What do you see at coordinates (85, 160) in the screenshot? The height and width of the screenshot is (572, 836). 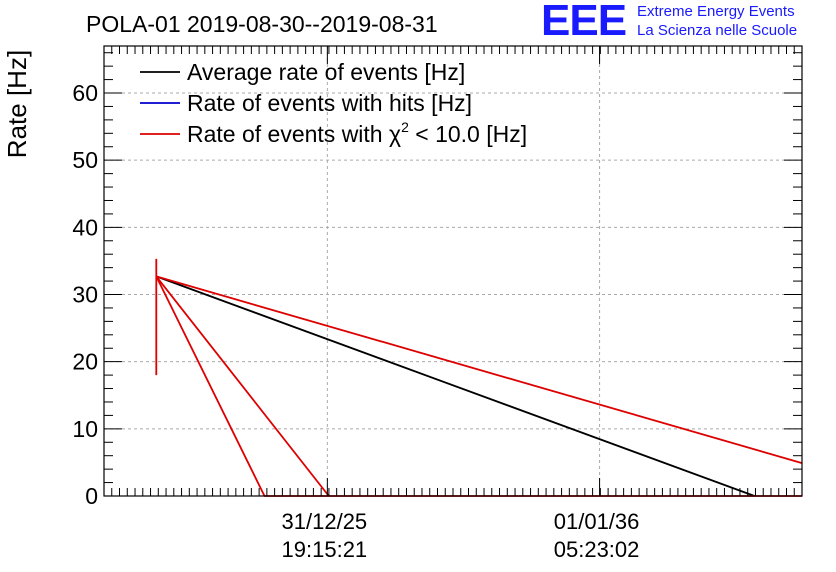 I see `y-tick-label: 50` at bounding box center [85, 160].